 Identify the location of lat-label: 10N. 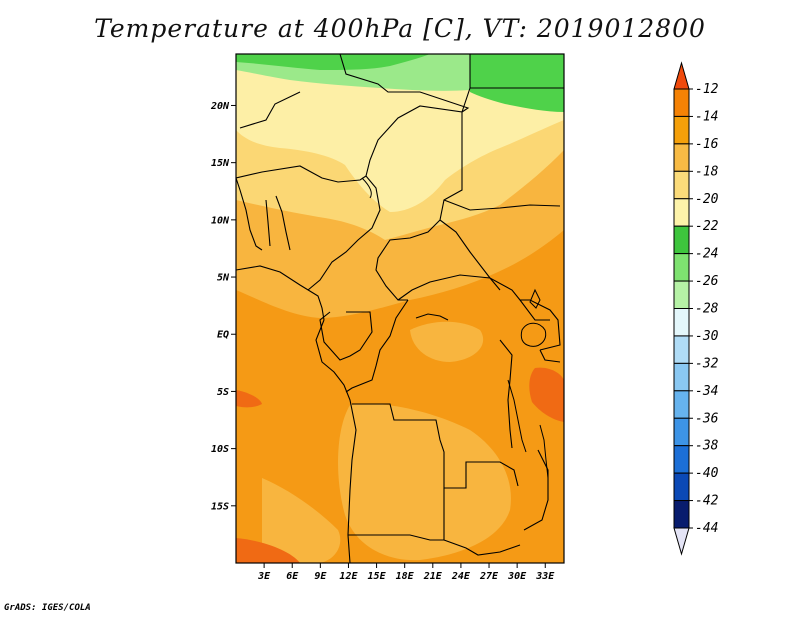
(220, 220).